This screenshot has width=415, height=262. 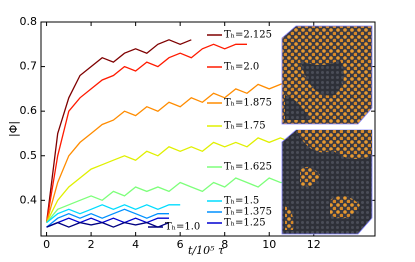 I want to click on y-tick-label: 0.7, so click(x=29, y=66).